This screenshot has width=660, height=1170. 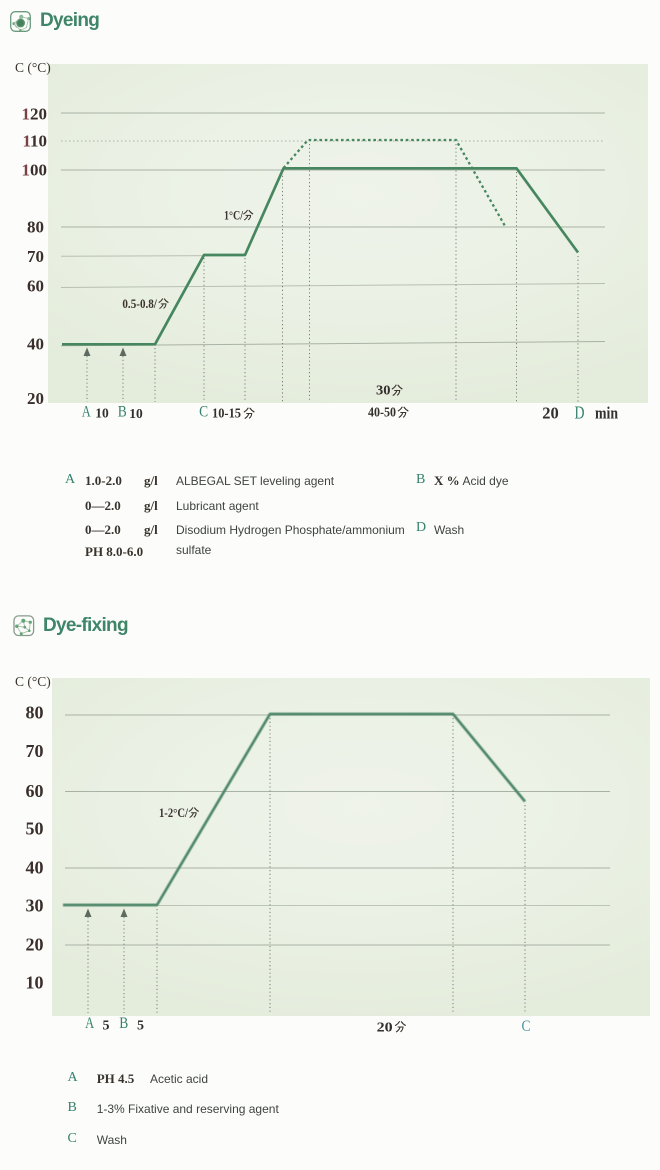 What do you see at coordinates (35, 829) in the screenshot?
I see `svg-text: 50` at bounding box center [35, 829].